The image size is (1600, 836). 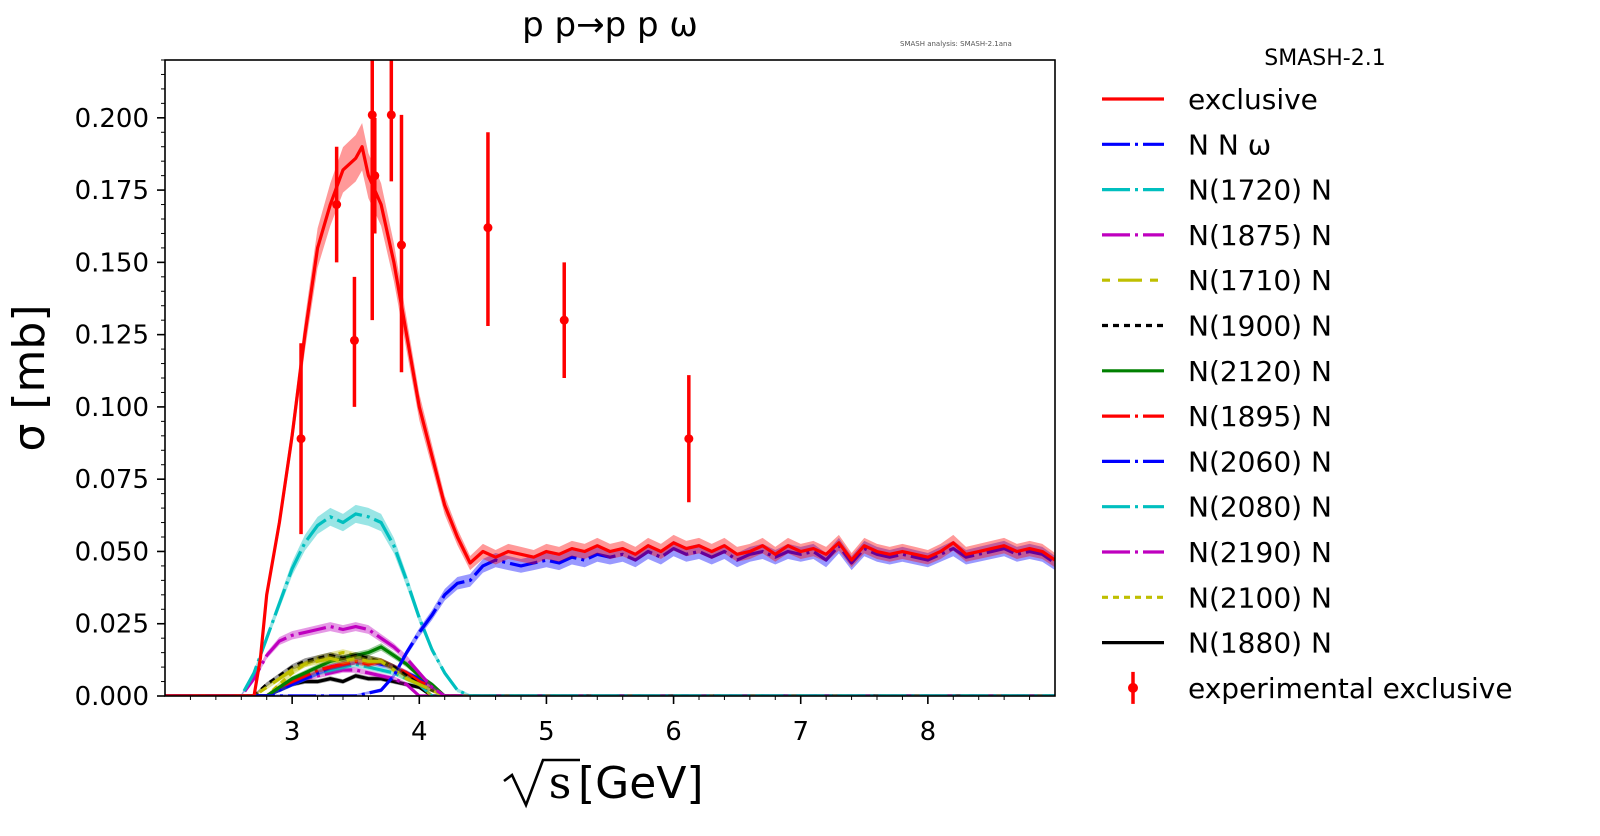 What do you see at coordinates (1260, 280) in the screenshot?
I see `legend-label: N(1710) N` at bounding box center [1260, 280].